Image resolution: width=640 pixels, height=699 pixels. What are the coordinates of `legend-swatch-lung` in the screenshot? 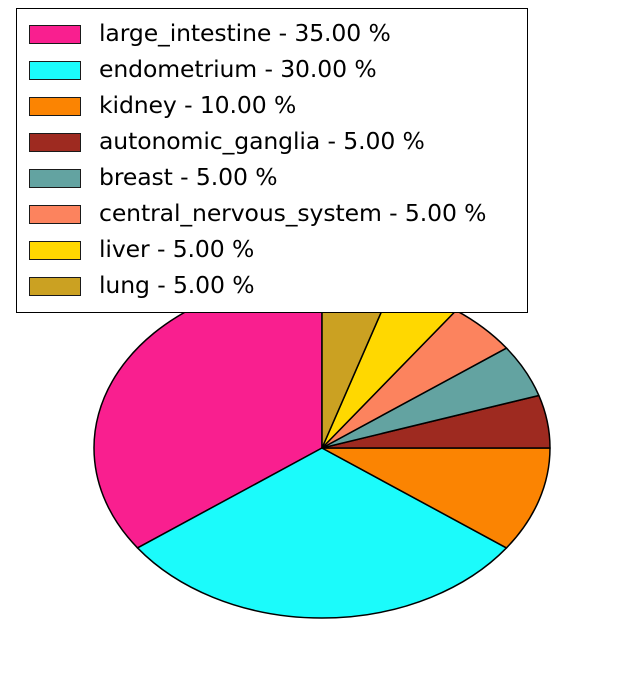 It's located at (55, 286).